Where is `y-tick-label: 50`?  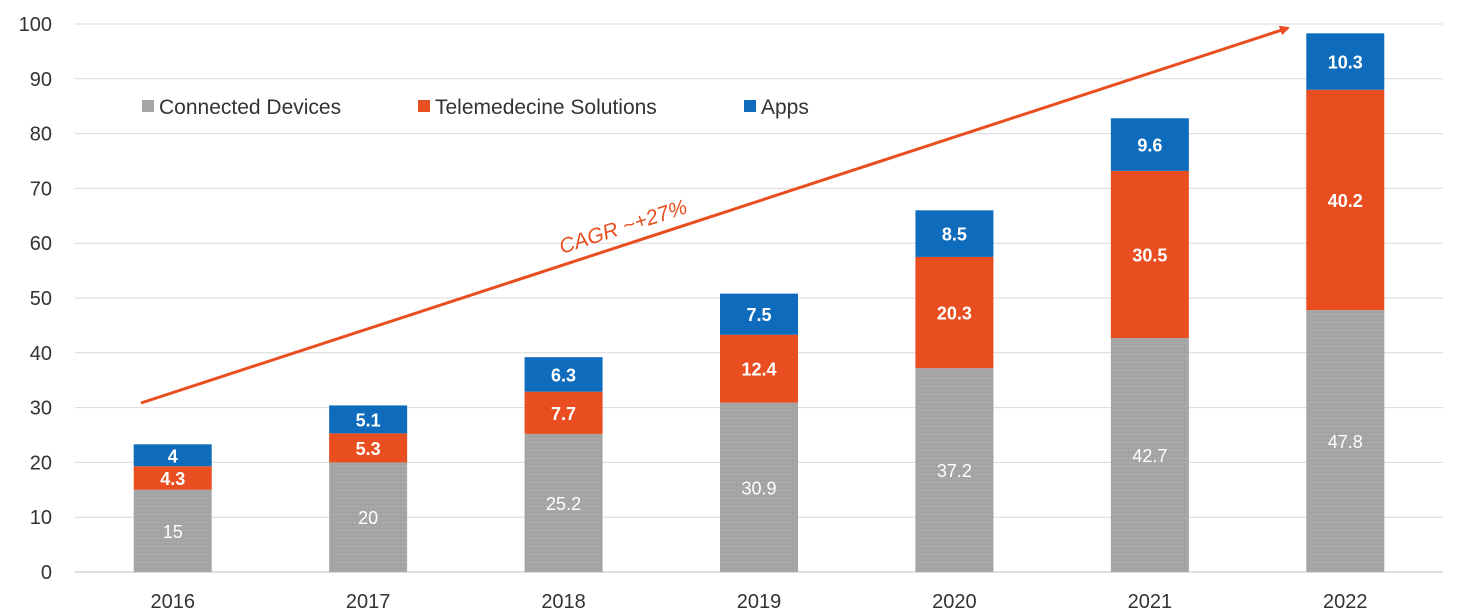 y-tick-label: 50 is located at coordinates (41, 299).